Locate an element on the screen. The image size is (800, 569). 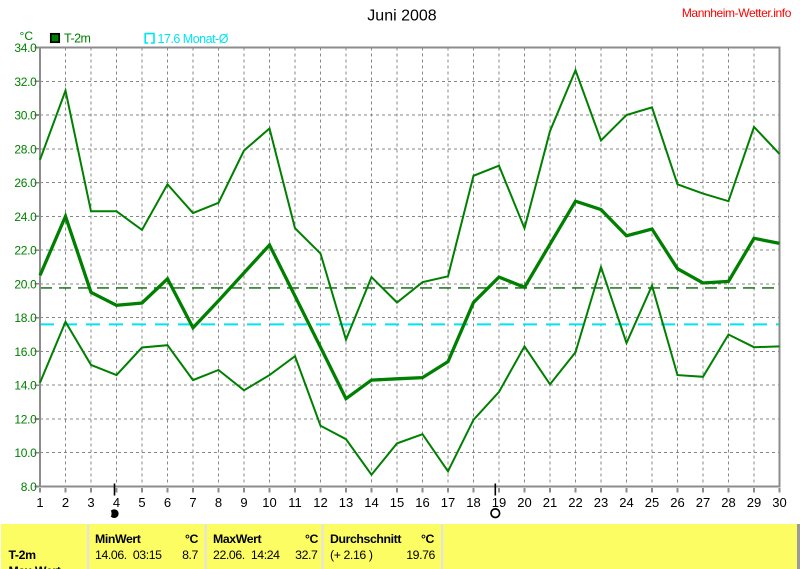
svg-text: 10.0 is located at coordinates (25, 453).